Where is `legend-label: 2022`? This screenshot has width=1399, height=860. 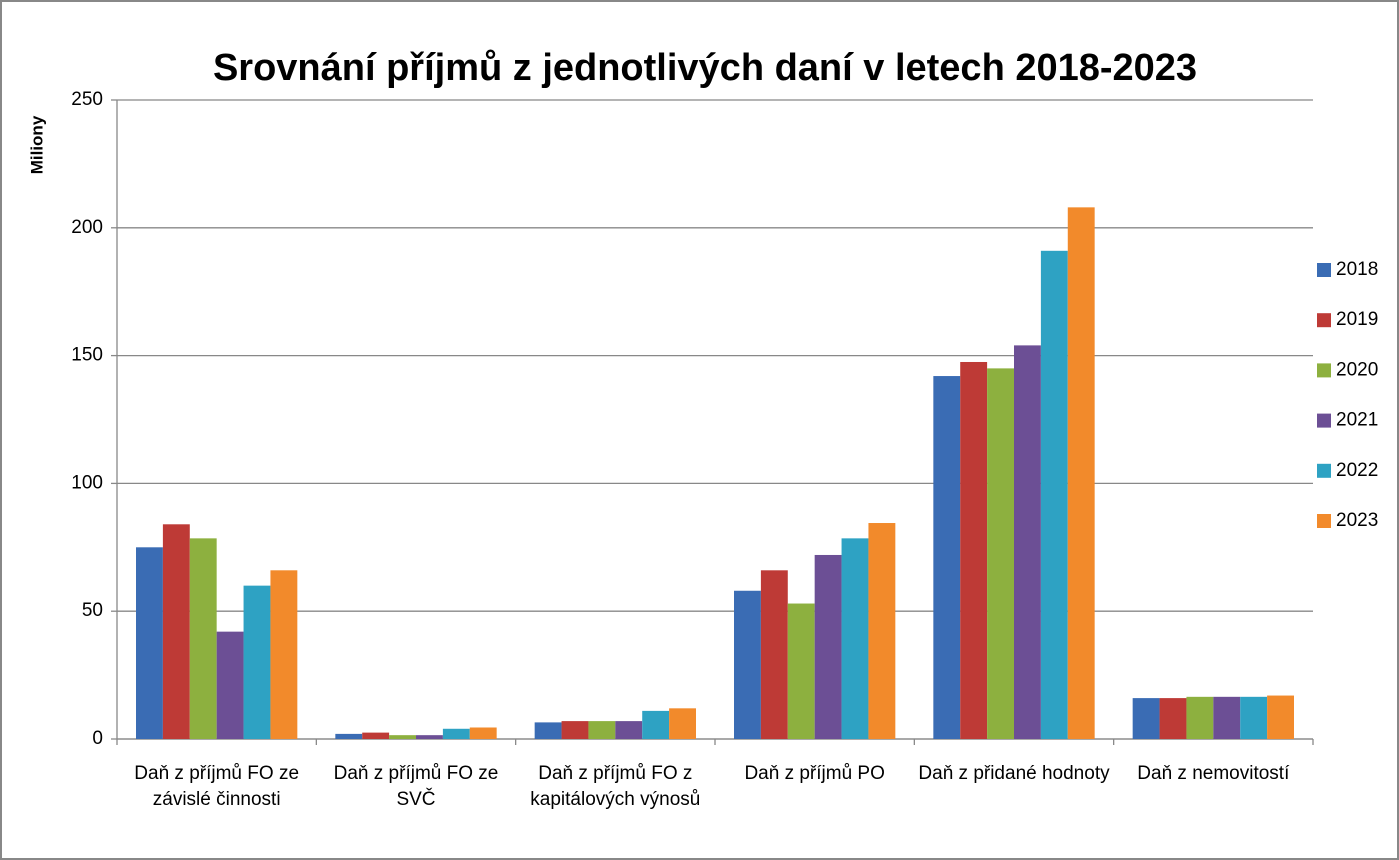
legend-label: 2022 is located at coordinates (1357, 470).